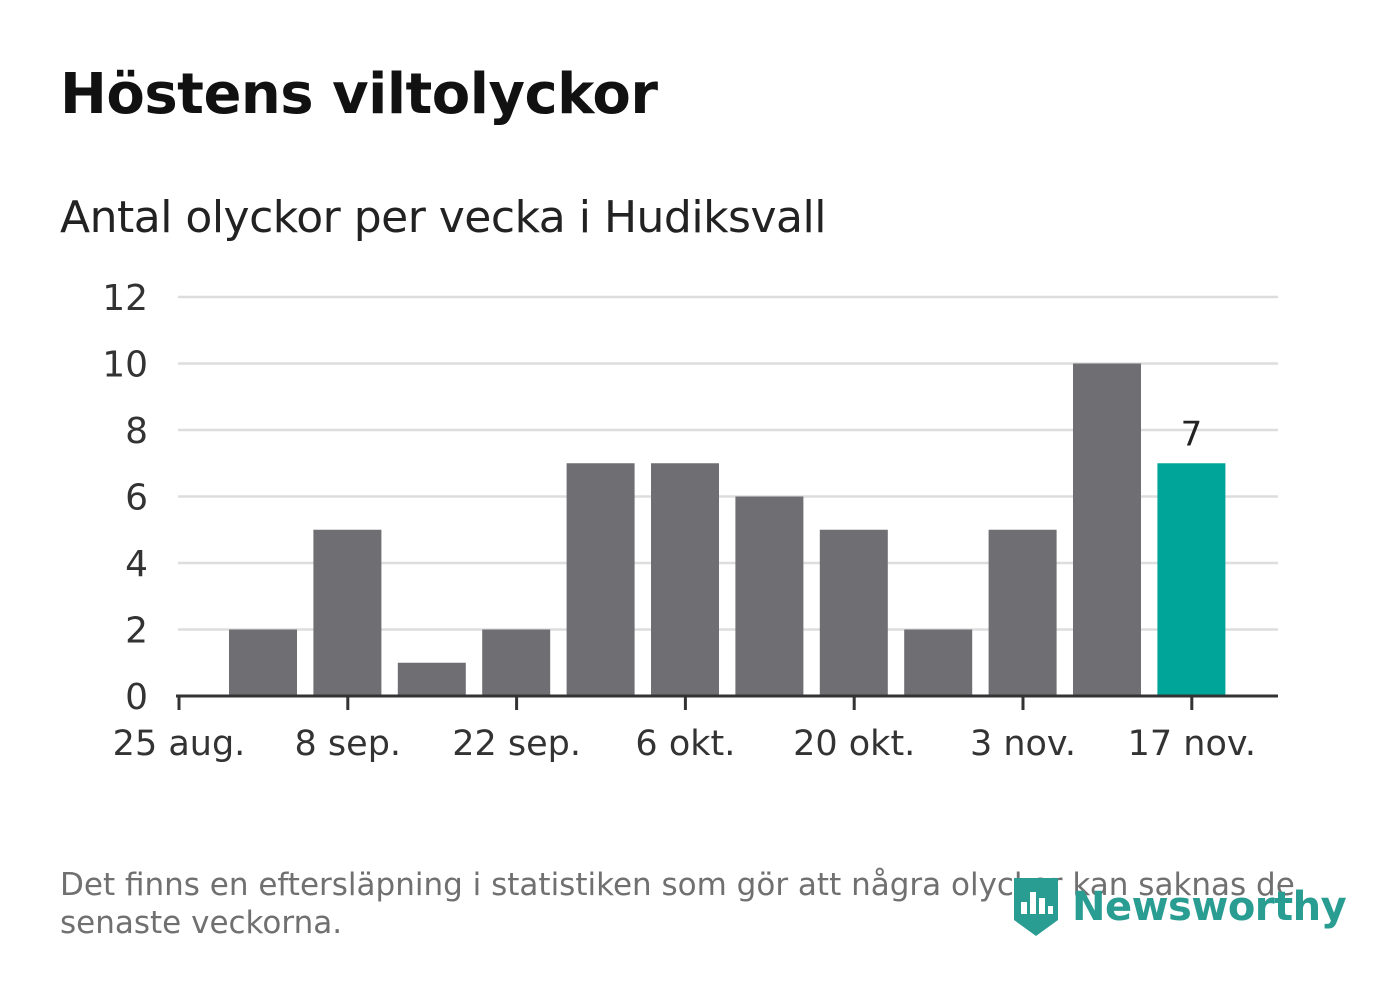 This screenshot has width=1382, height=999. I want to click on data-labels: 7, so click(1192, 434).